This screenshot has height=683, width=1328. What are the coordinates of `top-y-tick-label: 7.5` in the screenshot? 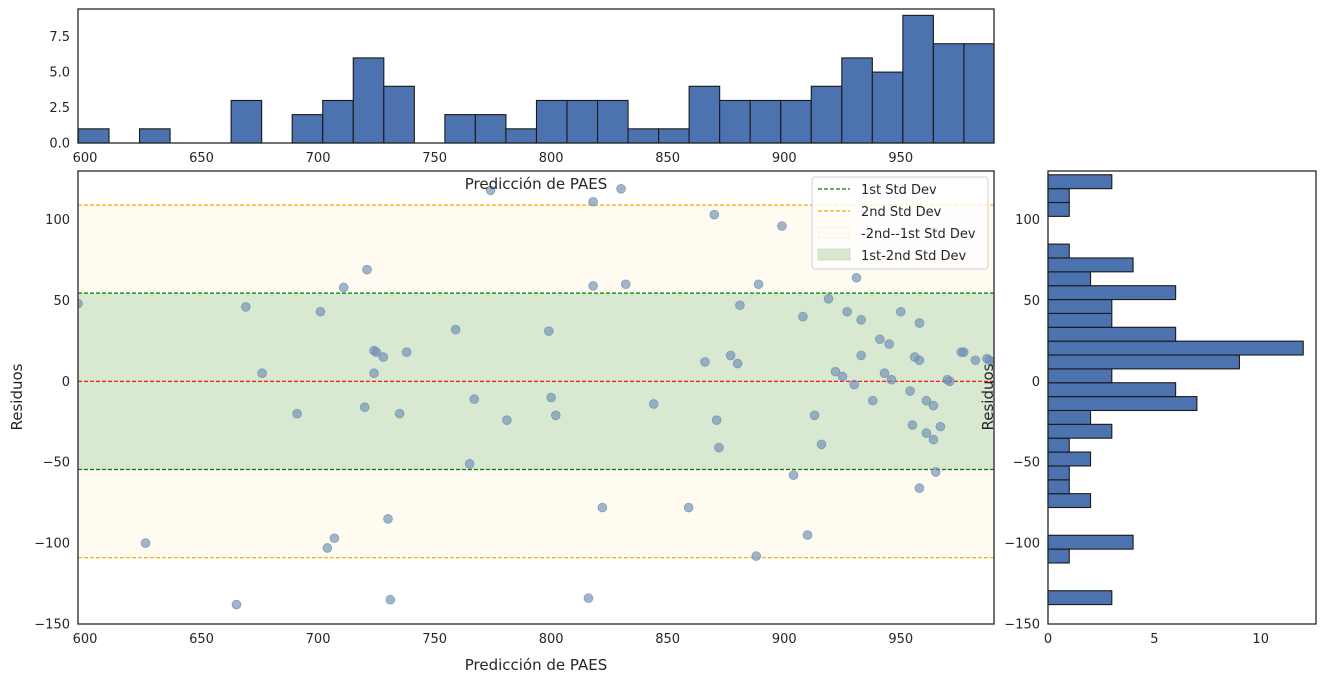 It's located at (59, 37).